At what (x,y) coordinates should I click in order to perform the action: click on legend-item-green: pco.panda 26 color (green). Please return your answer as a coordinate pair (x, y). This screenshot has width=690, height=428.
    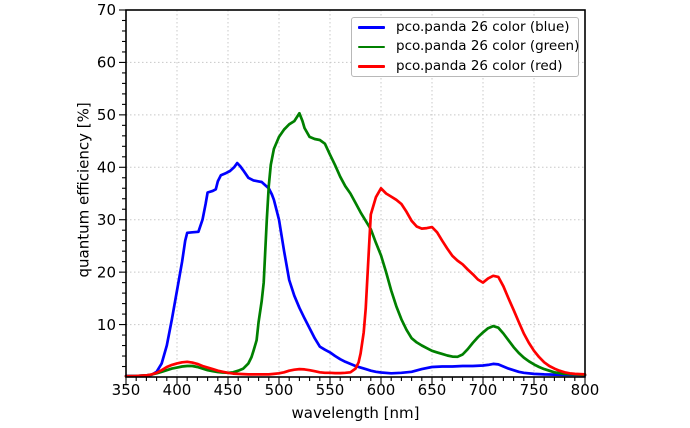
    Looking at the image, I should click on (466, 46).